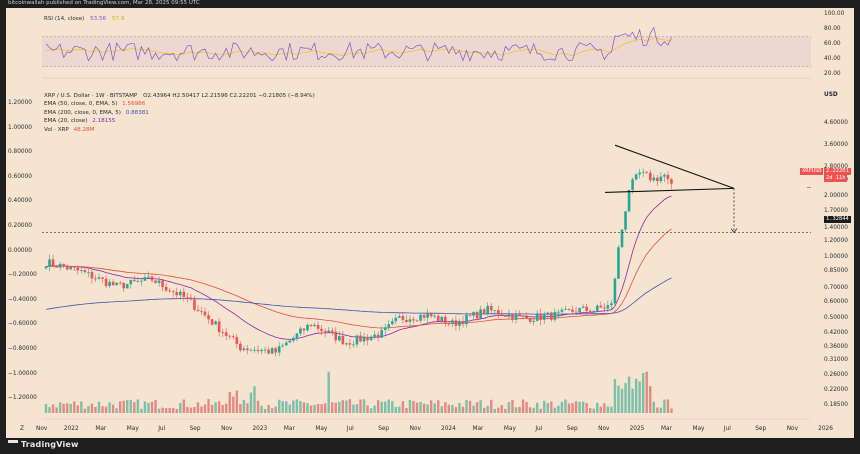  What do you see at coordinates (831, 95) in the screenshot?
I see `currency-label: USD` at bounding box center [831, 95].